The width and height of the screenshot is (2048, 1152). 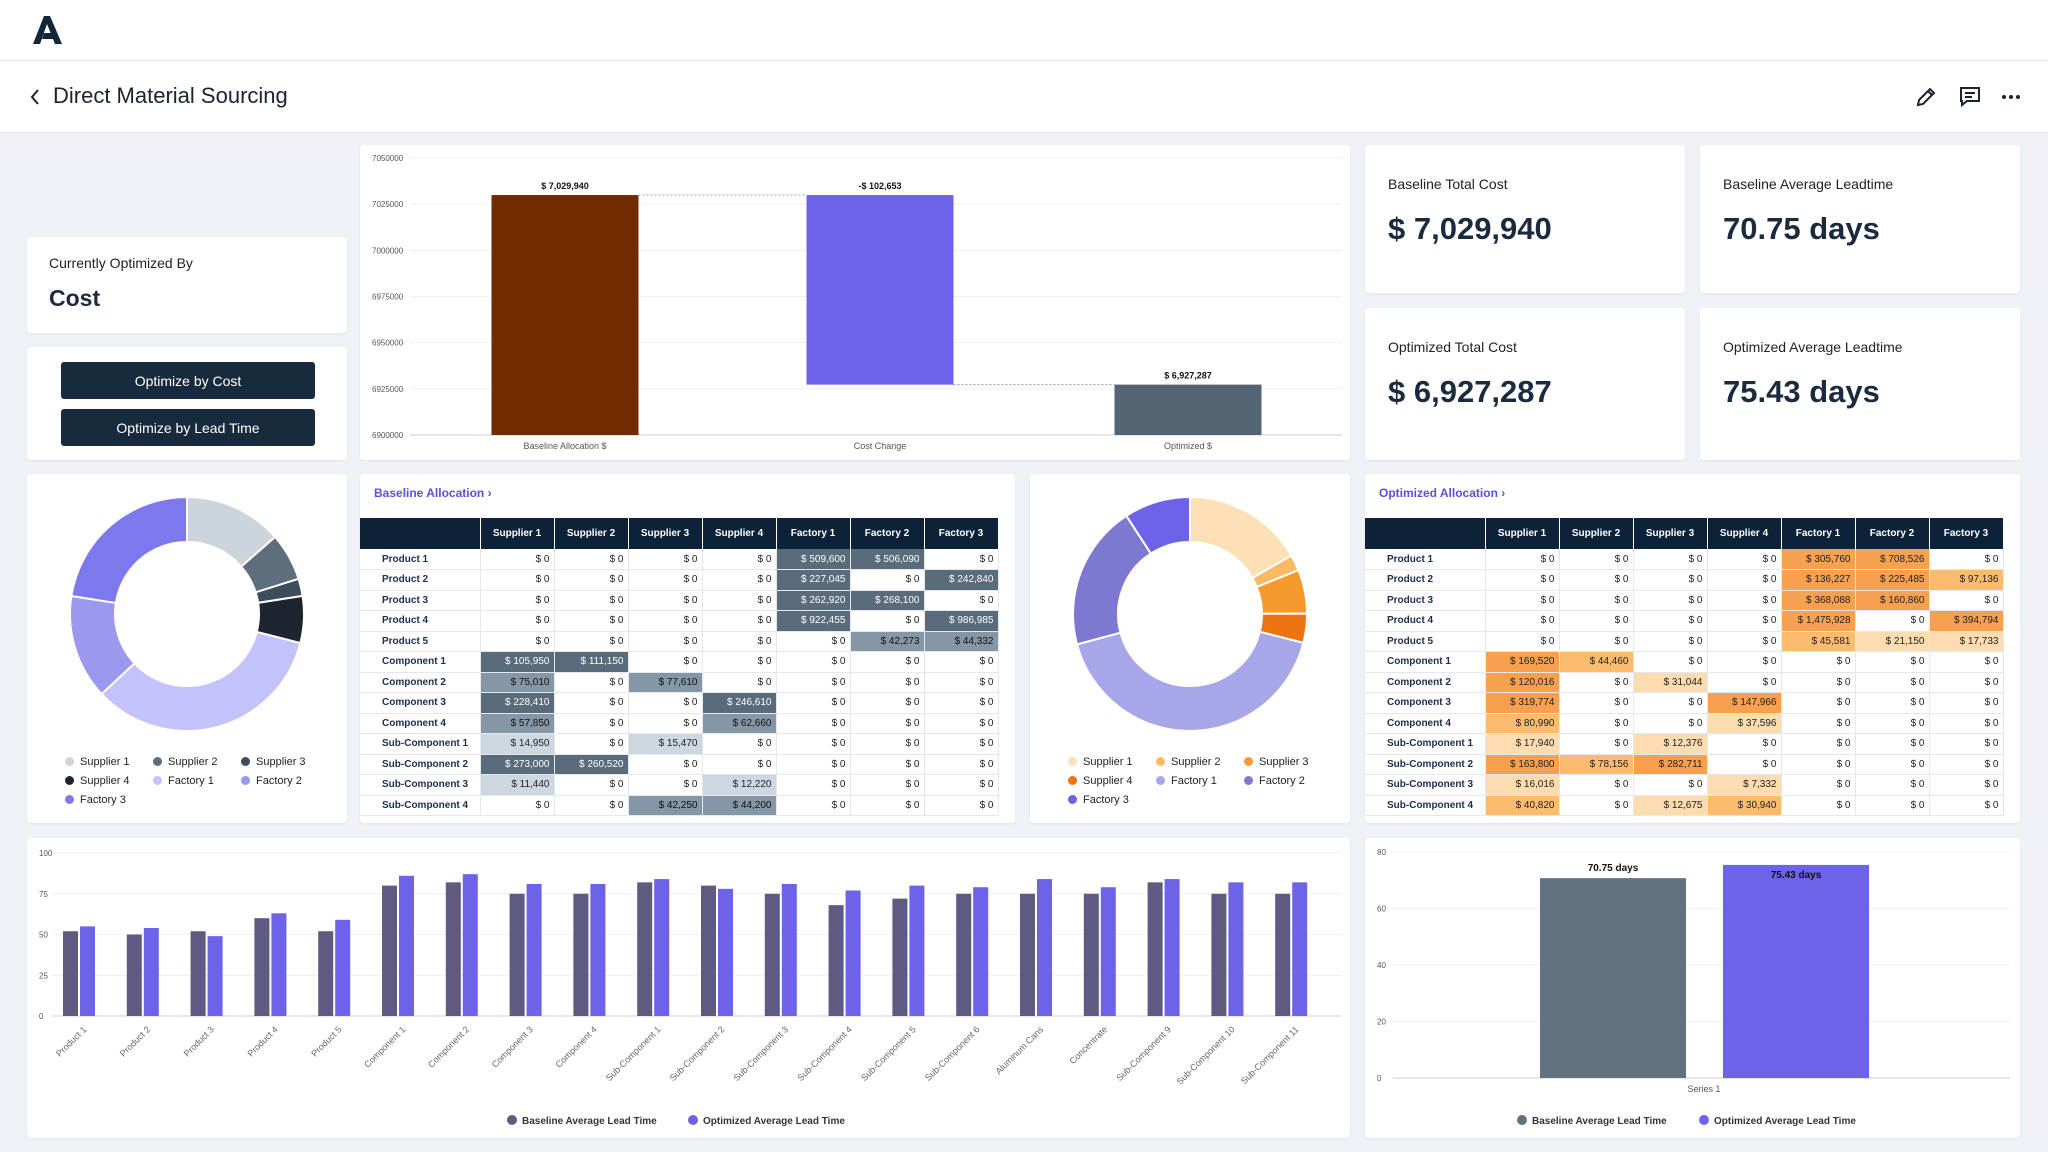 What do you see at coordinates (1818, 621) in the screenshot?
I see `table-cell: $ 1,475,928` at bounding box center [1818, 621].